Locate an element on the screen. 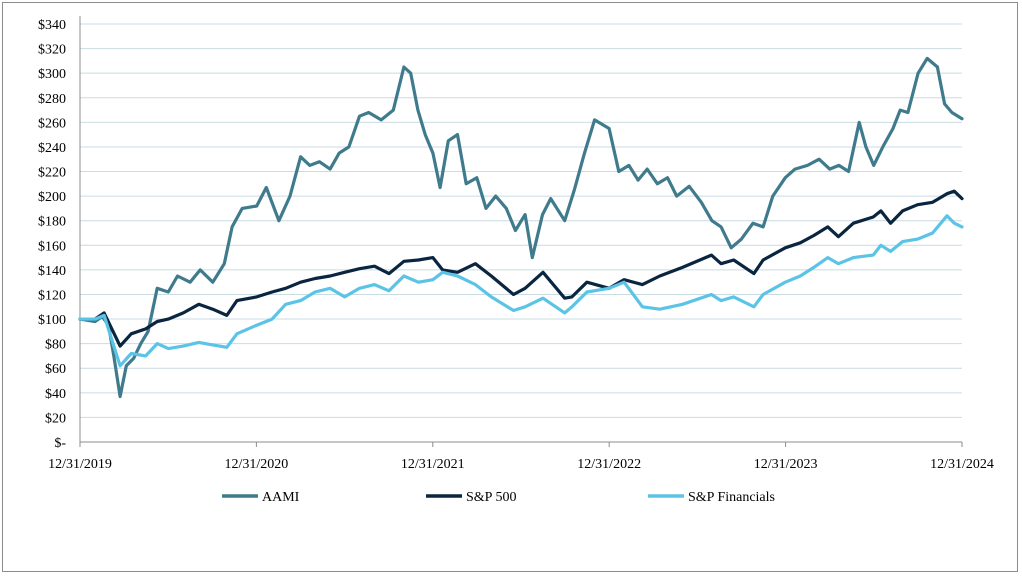  y-tick-label: $120 is located at coordinates (52, 295).